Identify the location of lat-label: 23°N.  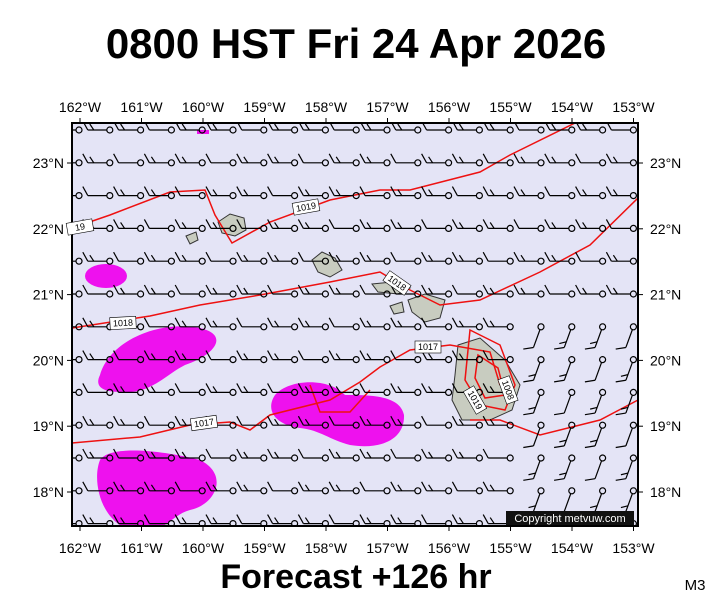
(665, 163).